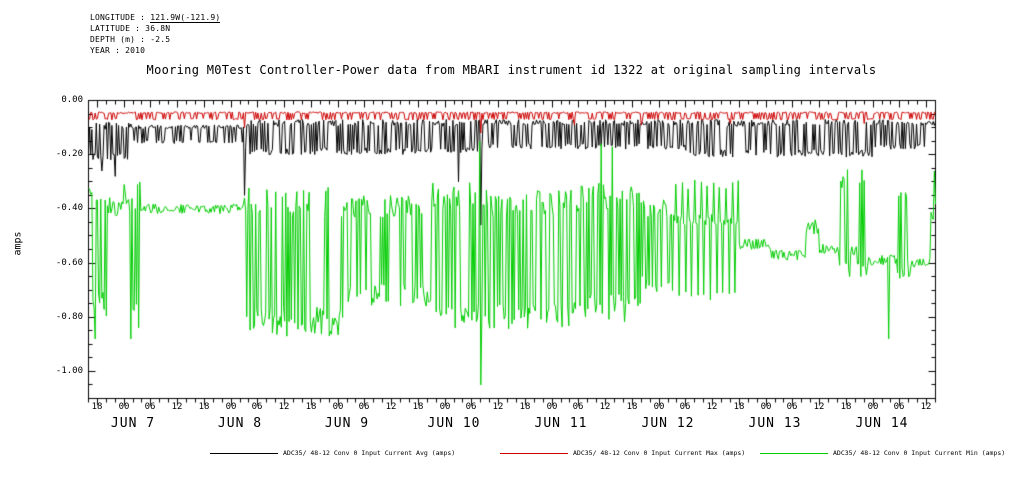 The image size is (1009, 504). Describe the element at coordinates (454, 423) in the screenshot. I see `date-label: JUN 10` at that location.